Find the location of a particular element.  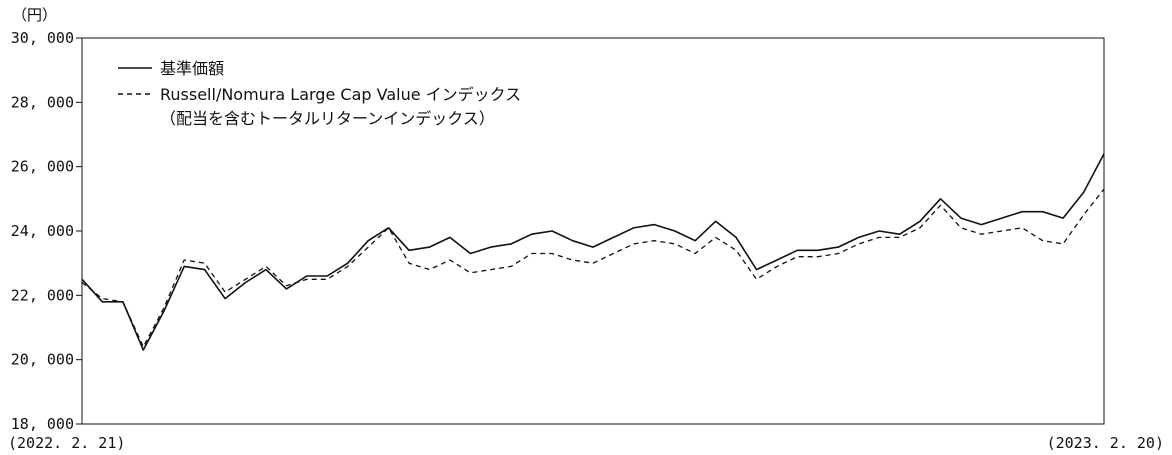

x-axis-end-label: (2023. 2. 20) is located at coordinates (1105, 443).